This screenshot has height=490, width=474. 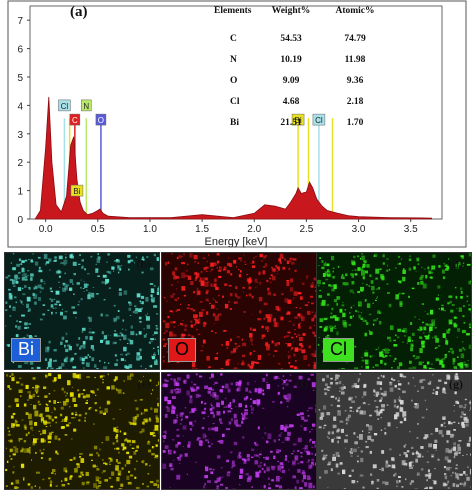 What do you see at coordinates (182, 350) in the screenshot?
I see `map-element-label: O` at bounding box center [182, 350].